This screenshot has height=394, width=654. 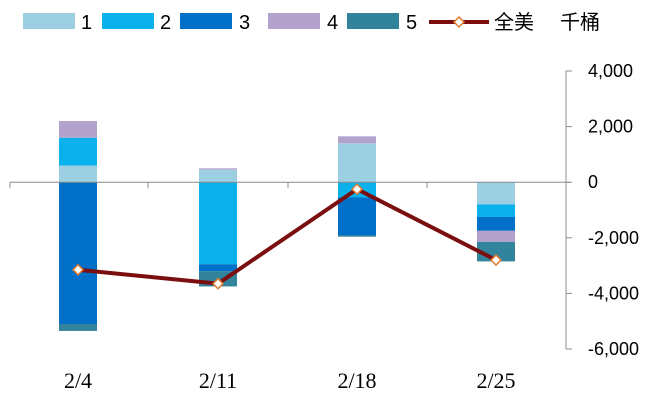 What do you see at coordinates (78, 380) in the screenshot?
I see `x-tick-label: 2/4` at bounding box center [78, 380].